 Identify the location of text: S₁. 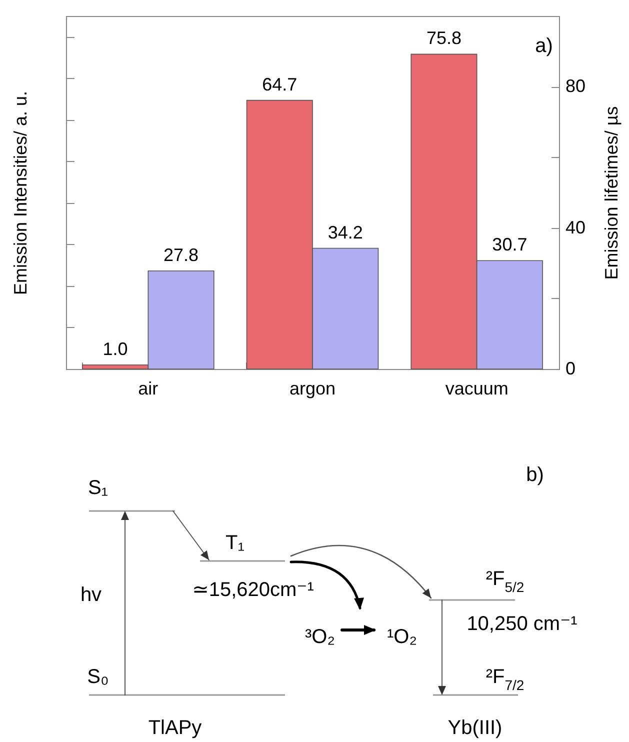
(98, 488).